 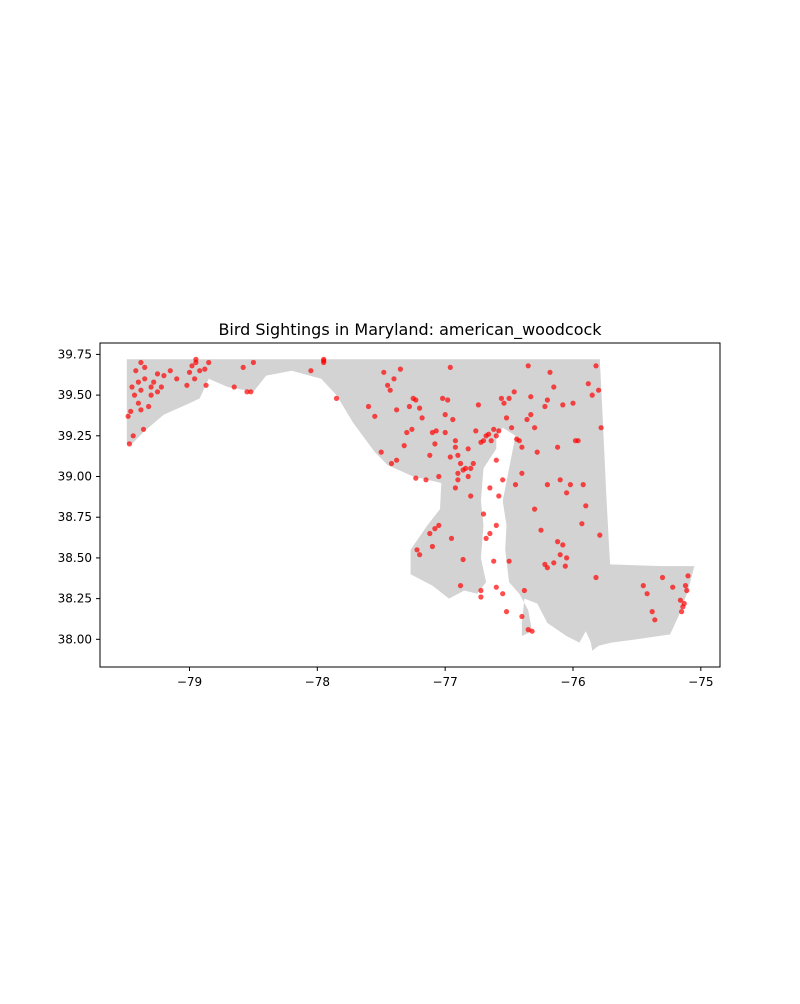 I want to click on y-tick-label: 38.25, so click(x=75, y=599).